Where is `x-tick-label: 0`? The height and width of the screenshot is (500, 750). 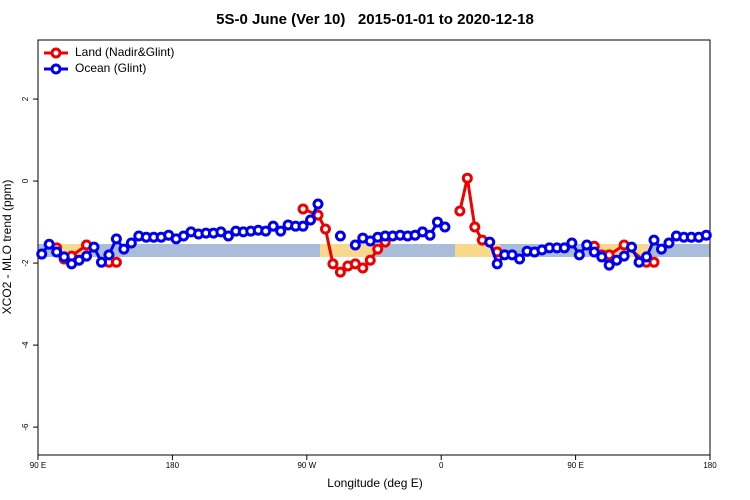 x-tick-label: 0 is located at coordinates (441, 465).